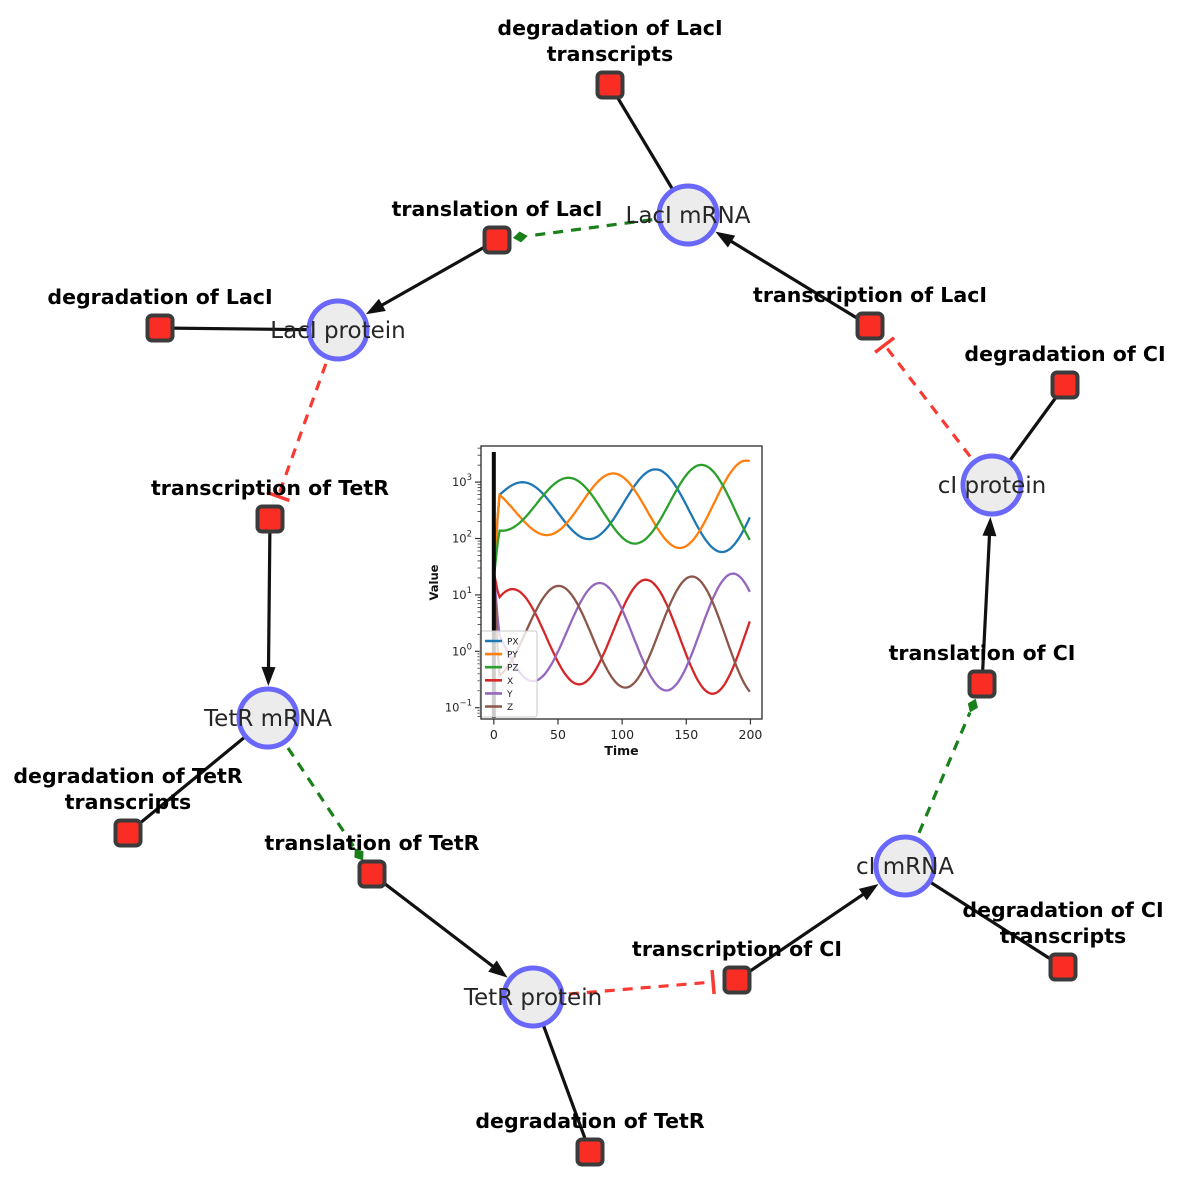 The width and height of the screenshot is (1189, 1200). I want to click on chart-y-tick-label: 10², so click(462, 538).